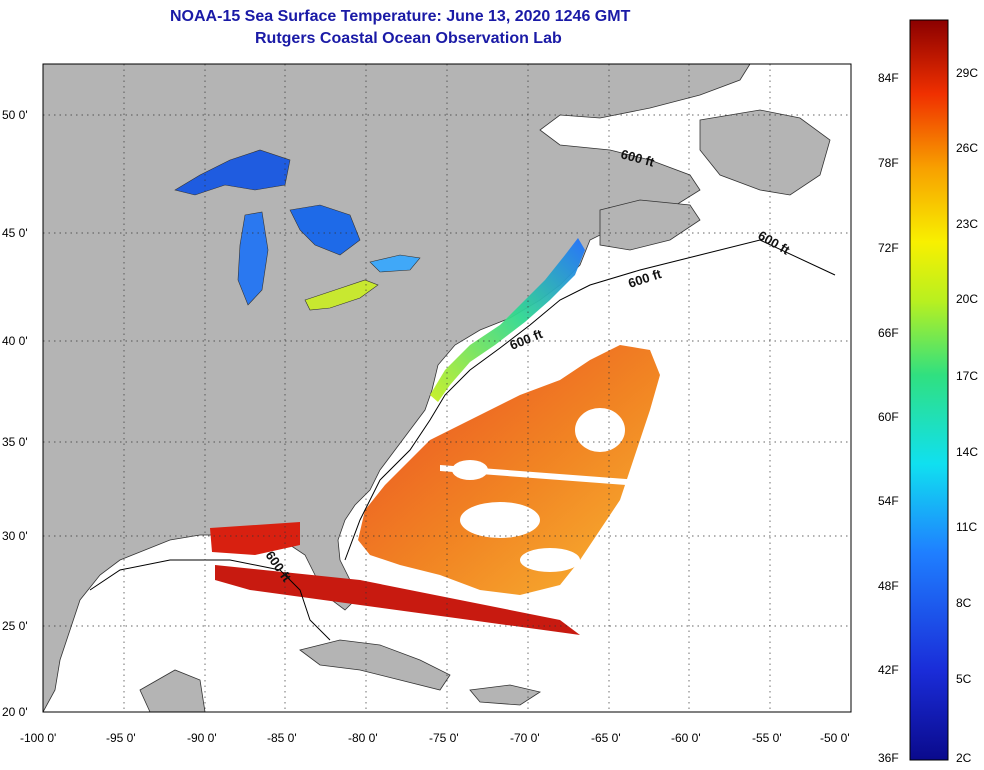 Image resolution: width=984 pixels, height=770 pixels. What do you see at coordinates (15, 341) in the screenshot?
I see `lat-tick: 40 0'` at bounding box center [15, 341].